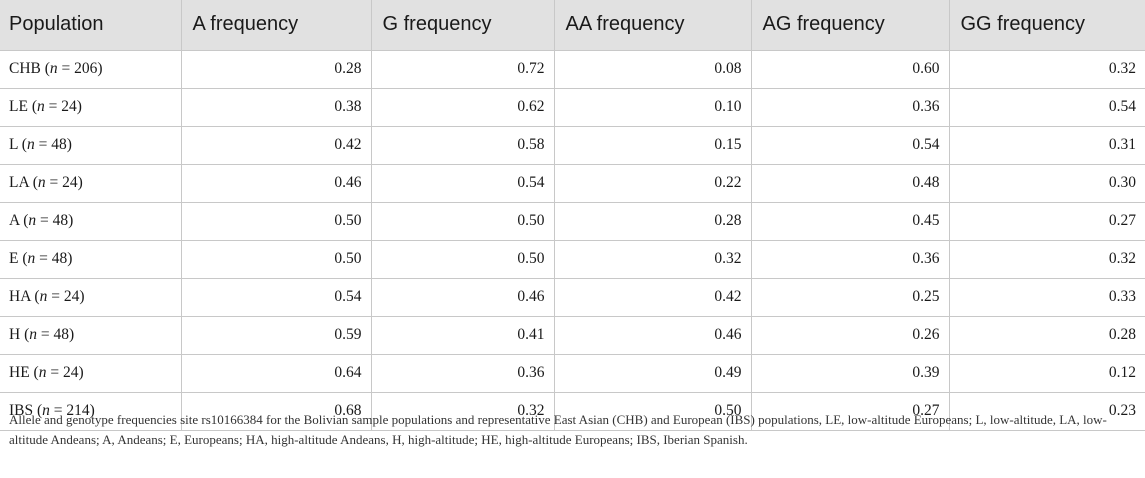 The image size is (1145, 478). I want to click on table-row: A (n = 48) 0.50 0.50 0.28 0.45 0.27, so click(572, 221).